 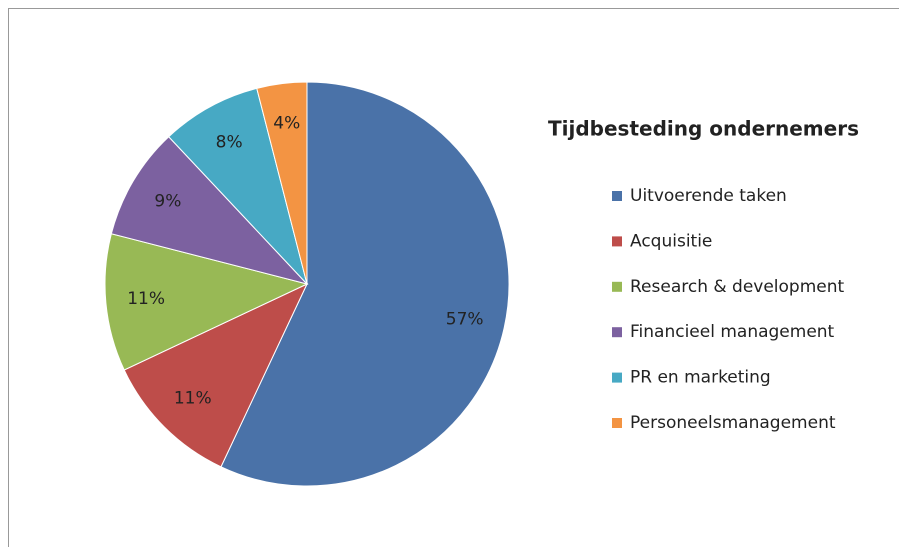 I want to click on data-label: 4%, so click(x=286, y=124).